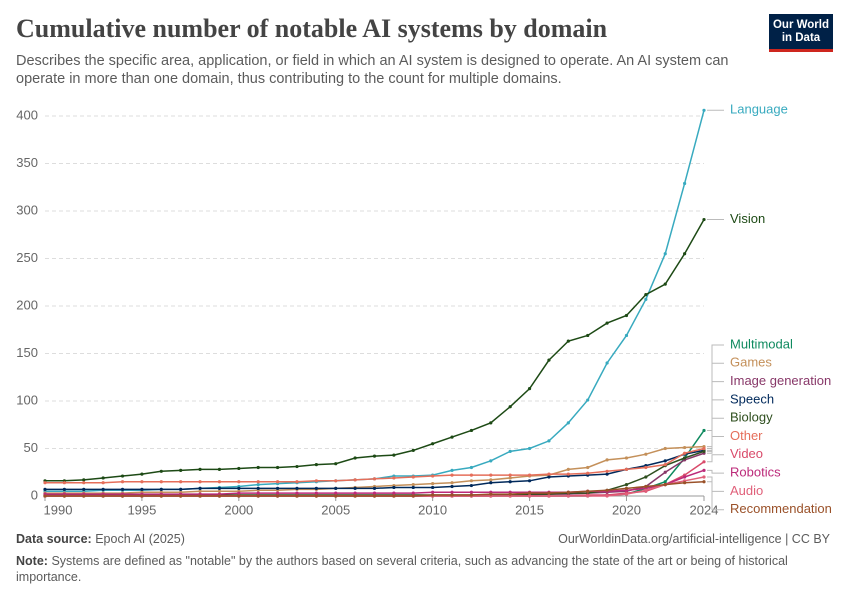 The height and width of the screenshot is (600, 850). Describe the element at coordinates (58, 509) in the screenshot. I see `x-tick-label: 1990` at that location.